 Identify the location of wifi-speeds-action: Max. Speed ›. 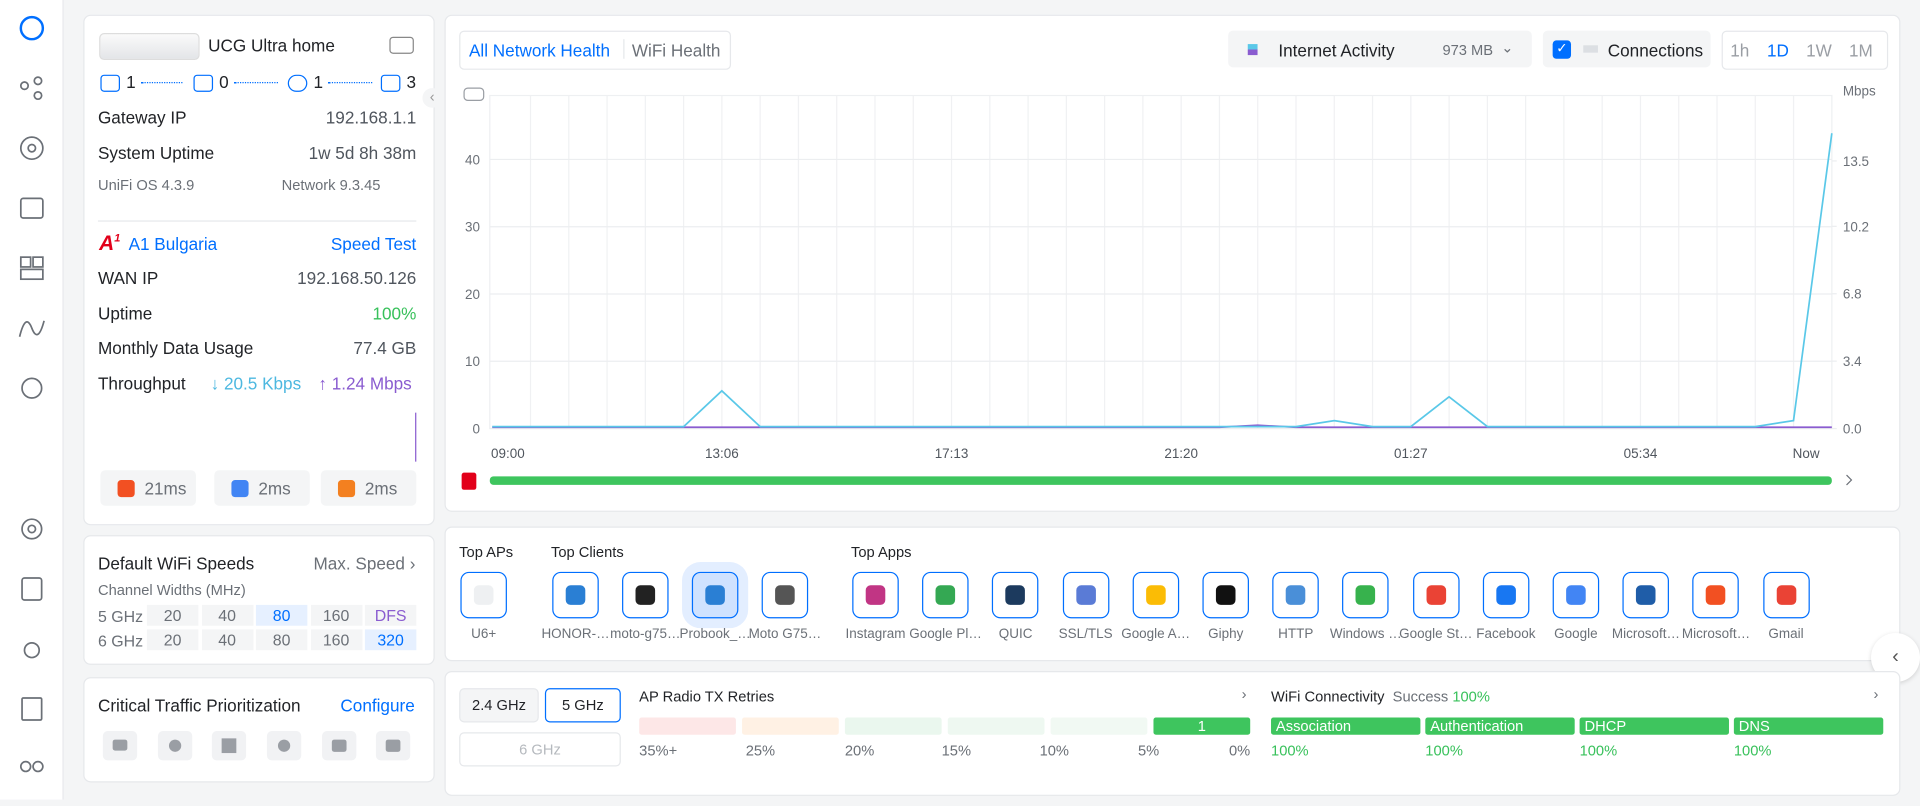
(364, 563).